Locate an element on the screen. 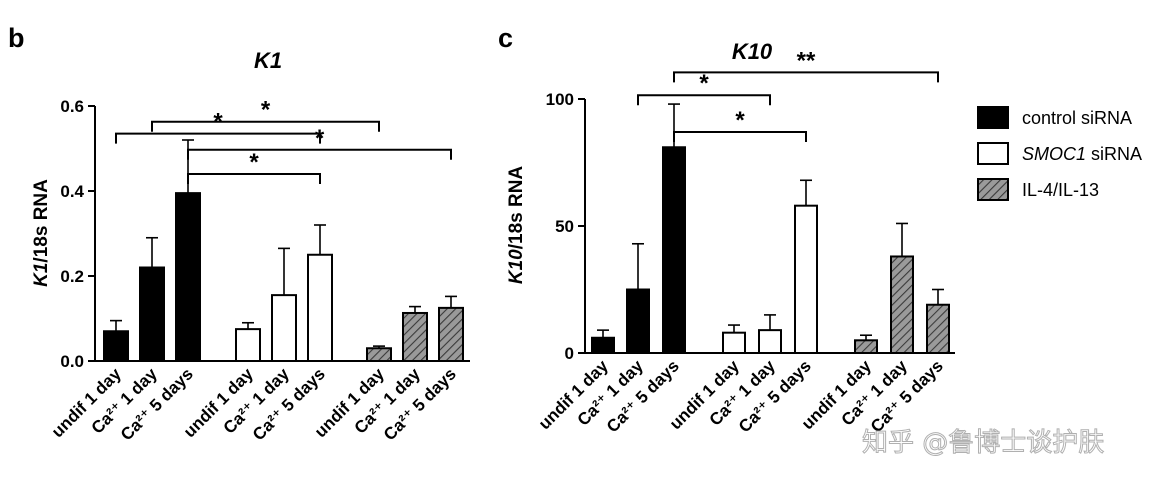 The height and width of the screenshot is (486, 1176). y-tick-label: 50 is located at coordinates (564, 226).